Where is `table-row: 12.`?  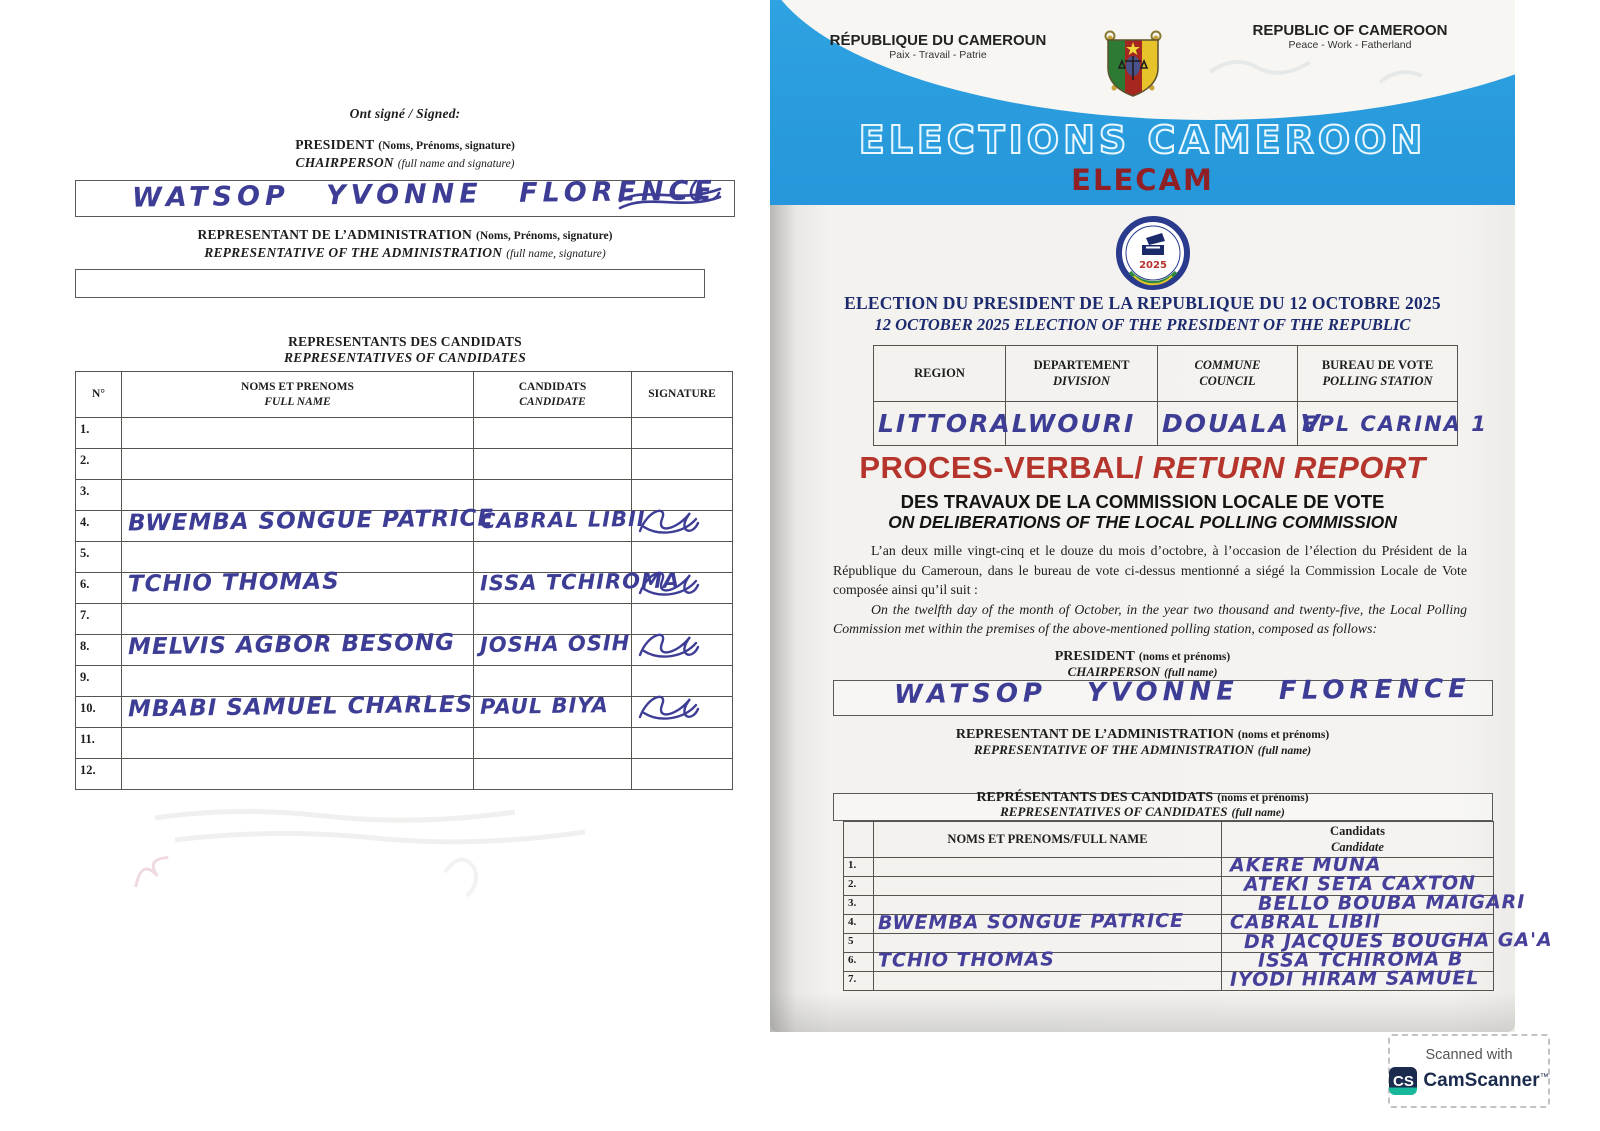 table-row: 12. is located at coordinates (404, 774).